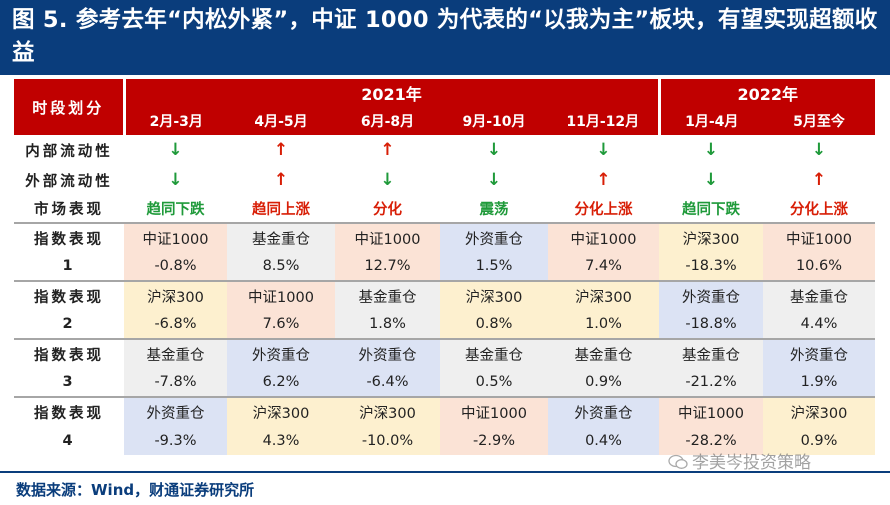 The width and height of the screenshot is (890, 505). Describe the element at coordinates (135, 490) in the screenshot. I see `data-source: 数据来源：Wind，财通证券研究所` at that location.